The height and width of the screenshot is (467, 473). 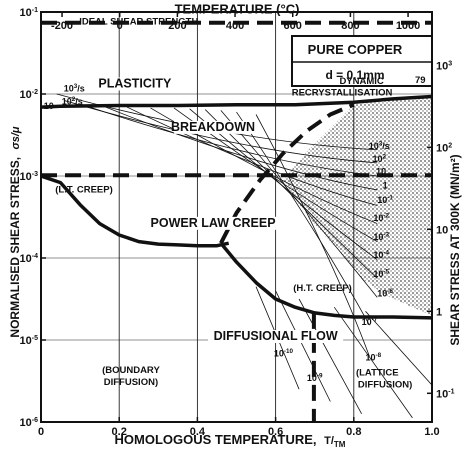 I want to click on x-axis-ticks: 0 0.2 0.4 0.6 0.8 1.0, so click(x=239, y=427).